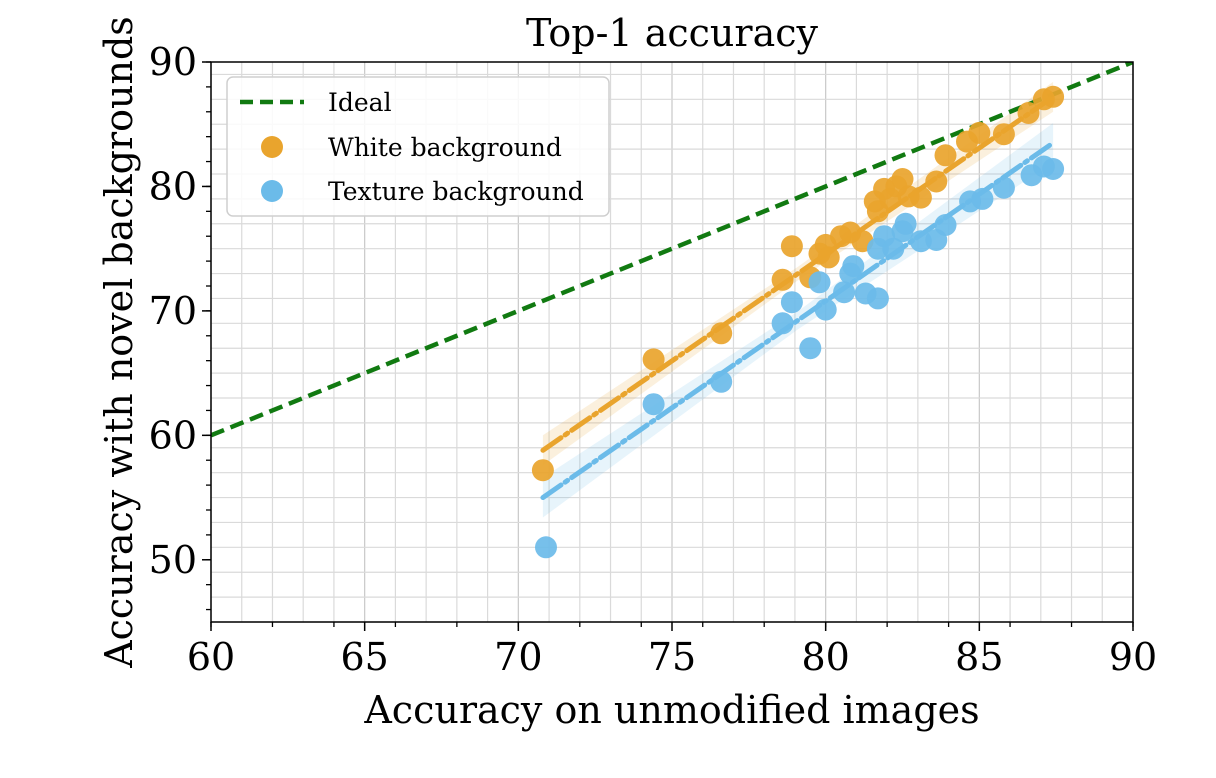  What do you see at coordinates (173, 62) in the screenshot?
I see `y-tick-label: 90` at bounding box center [173, 62].